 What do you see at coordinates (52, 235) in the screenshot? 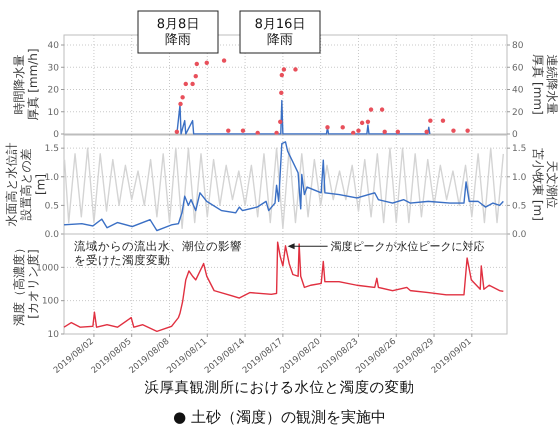
I see `y-tick-label: 0.0` at bounding box center [52, 235].